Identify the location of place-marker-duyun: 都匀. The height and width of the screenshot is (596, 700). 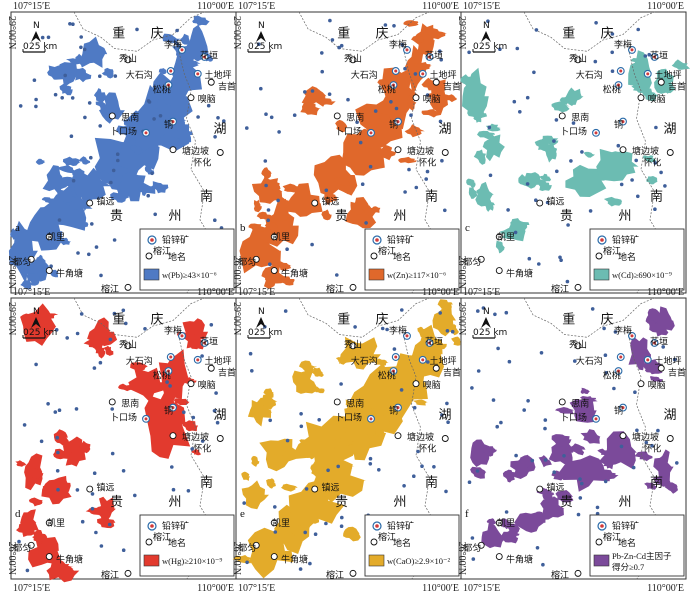
(24, 547).